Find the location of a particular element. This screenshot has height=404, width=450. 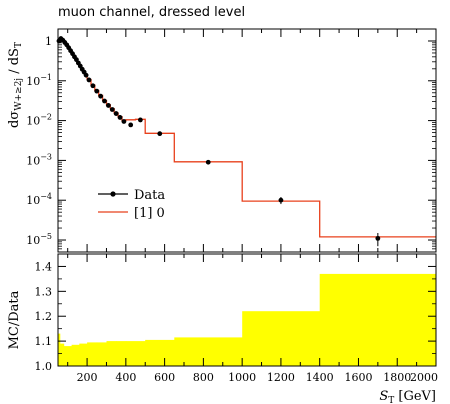

x-tick-label: 1600 is located at coordinates (358, 377).